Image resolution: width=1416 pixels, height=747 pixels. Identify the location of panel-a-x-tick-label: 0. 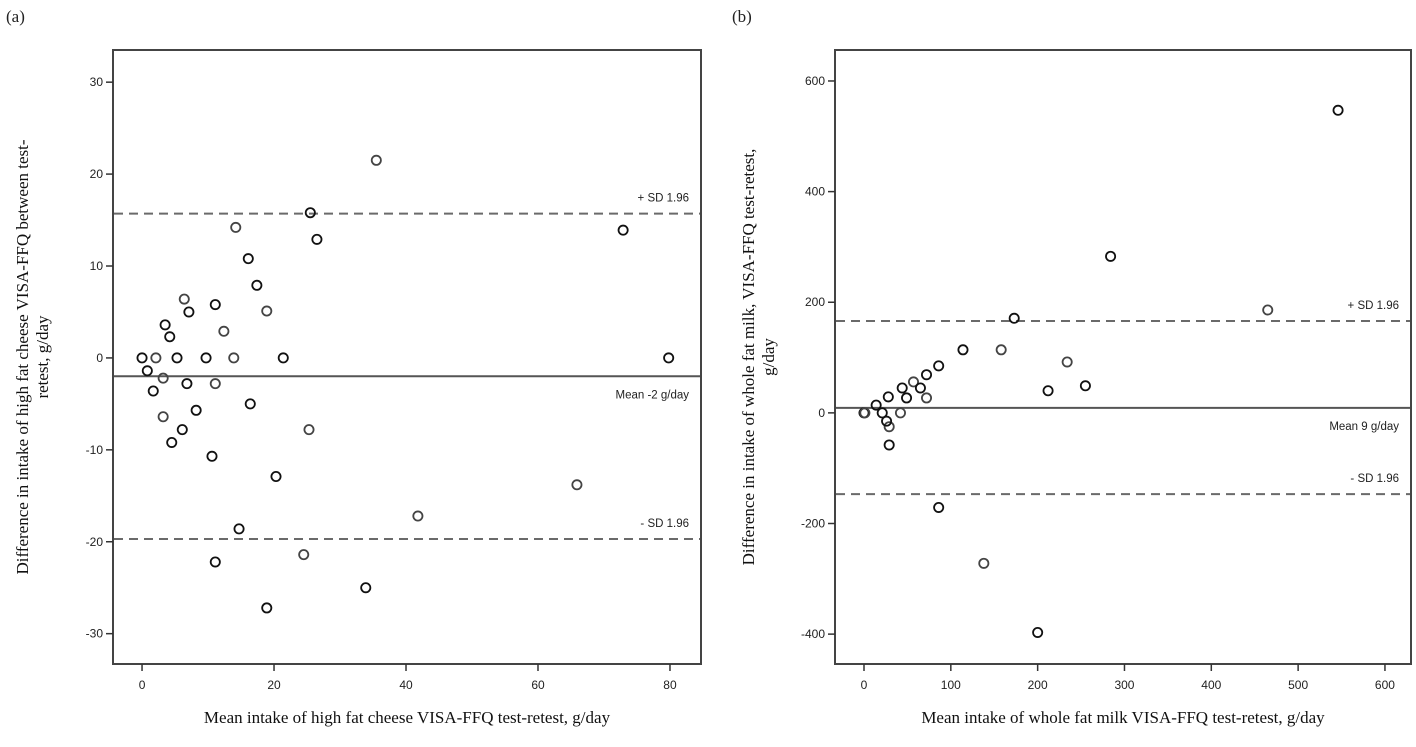
(142, 685).